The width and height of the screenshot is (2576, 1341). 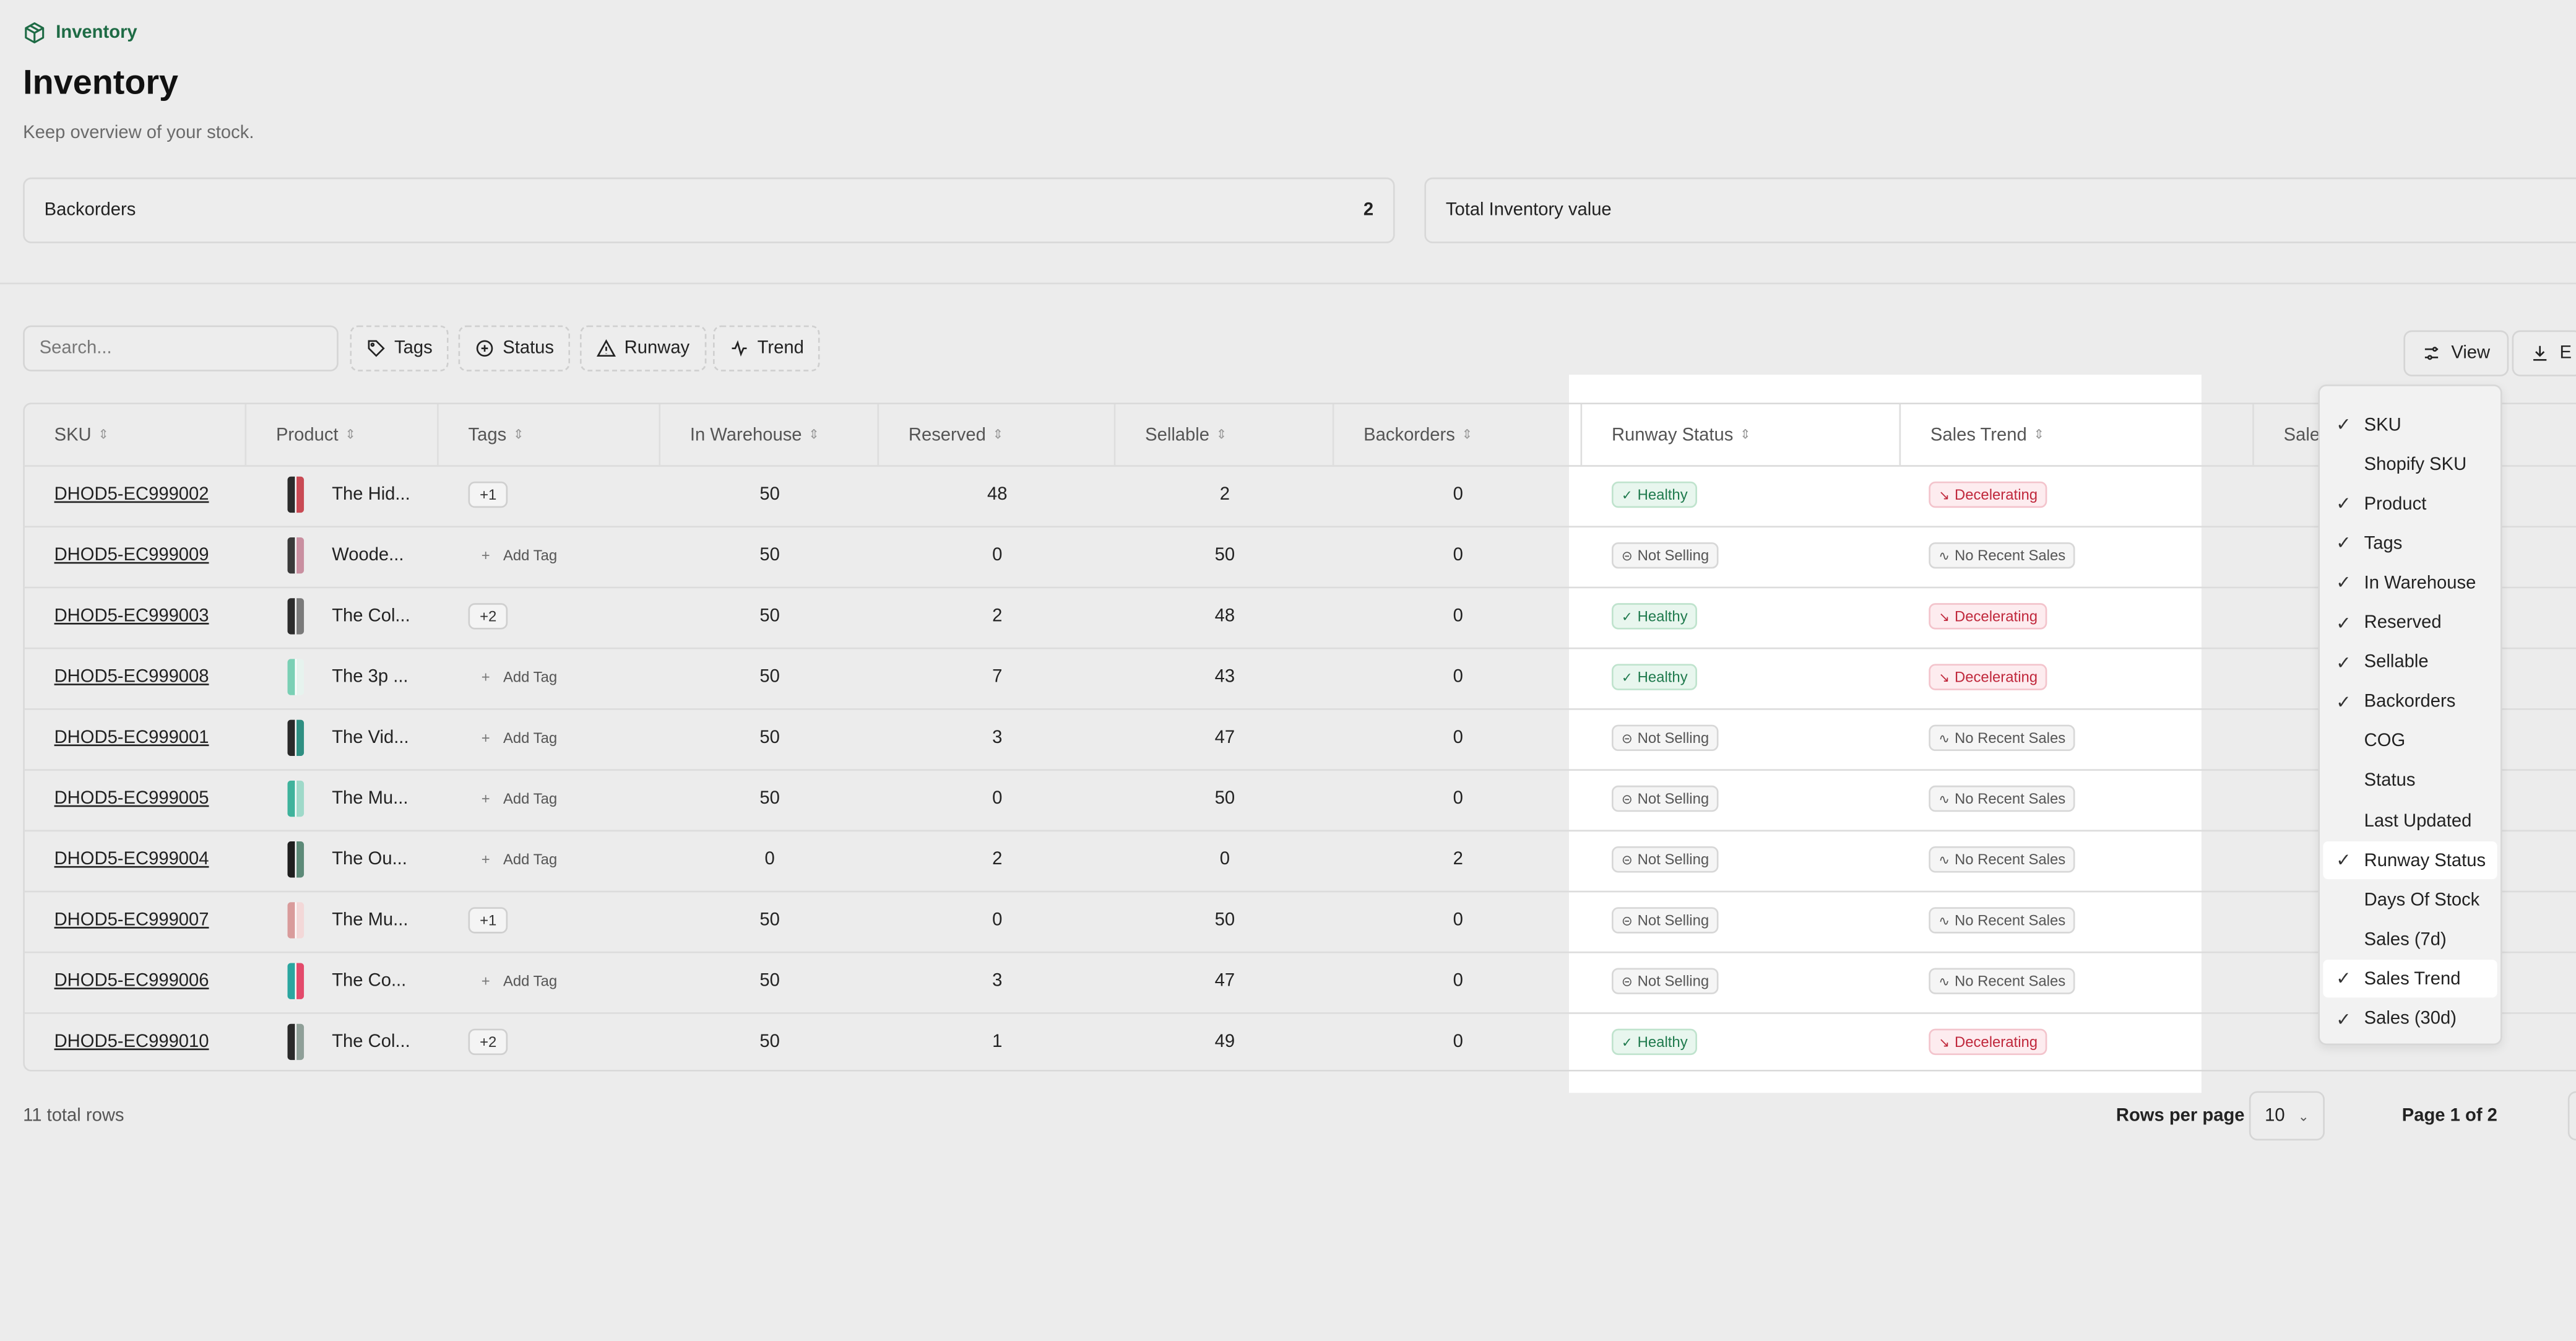 What do you see at coordinates (131, 495) in the screenshot?
I see `sku-link: DHOD5-EC999002` at bounding box center [131, 495].